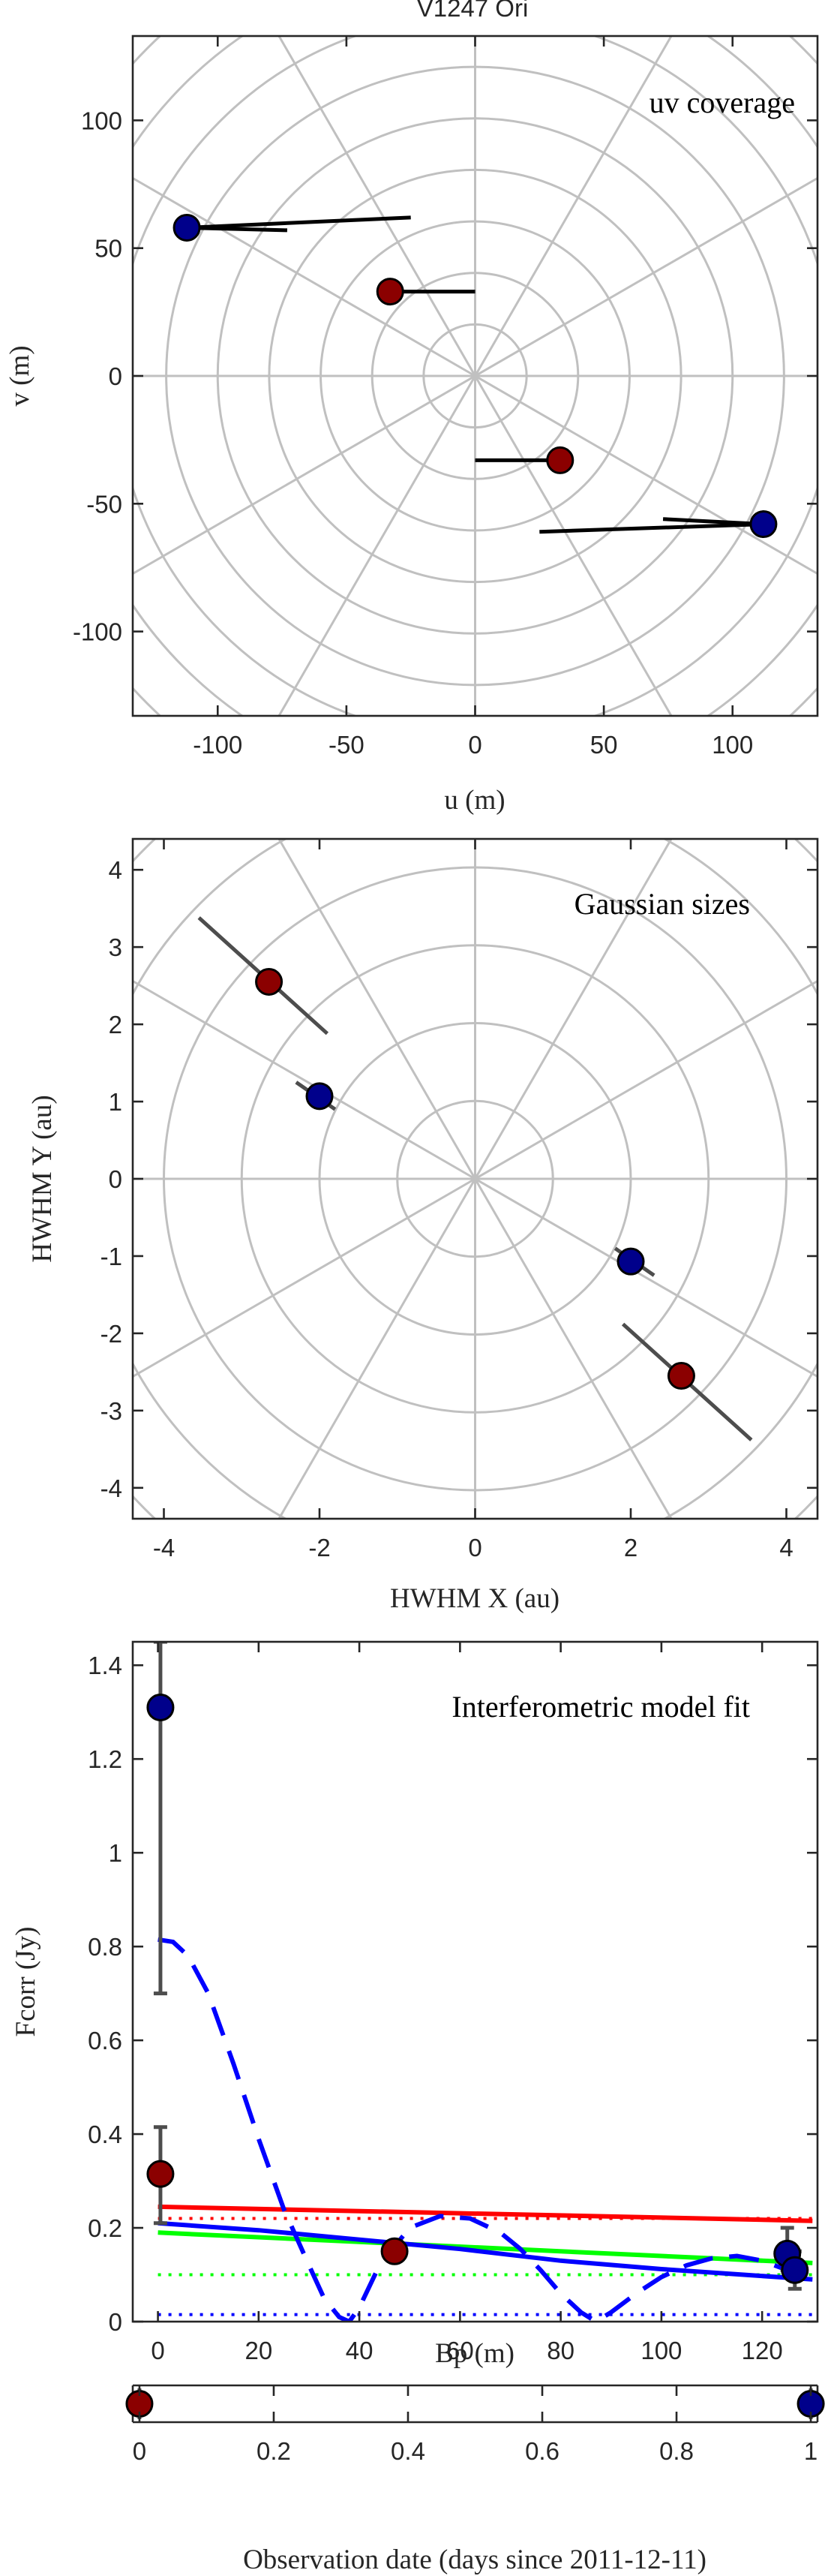 The height and width of the screenshot is (2576, 825). I want to click on date-x-tick-label: 0.2, so click(273, 2451).